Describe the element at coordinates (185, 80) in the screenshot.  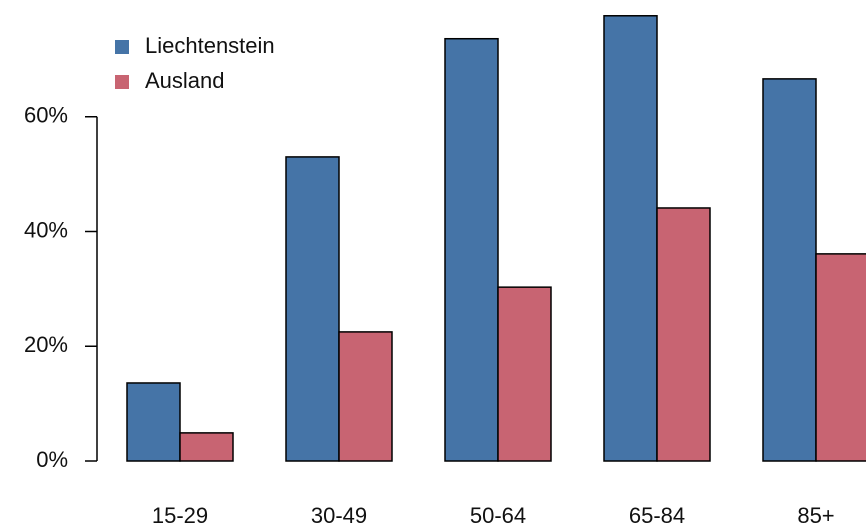
I see `legend-label: Ausland` at that location.